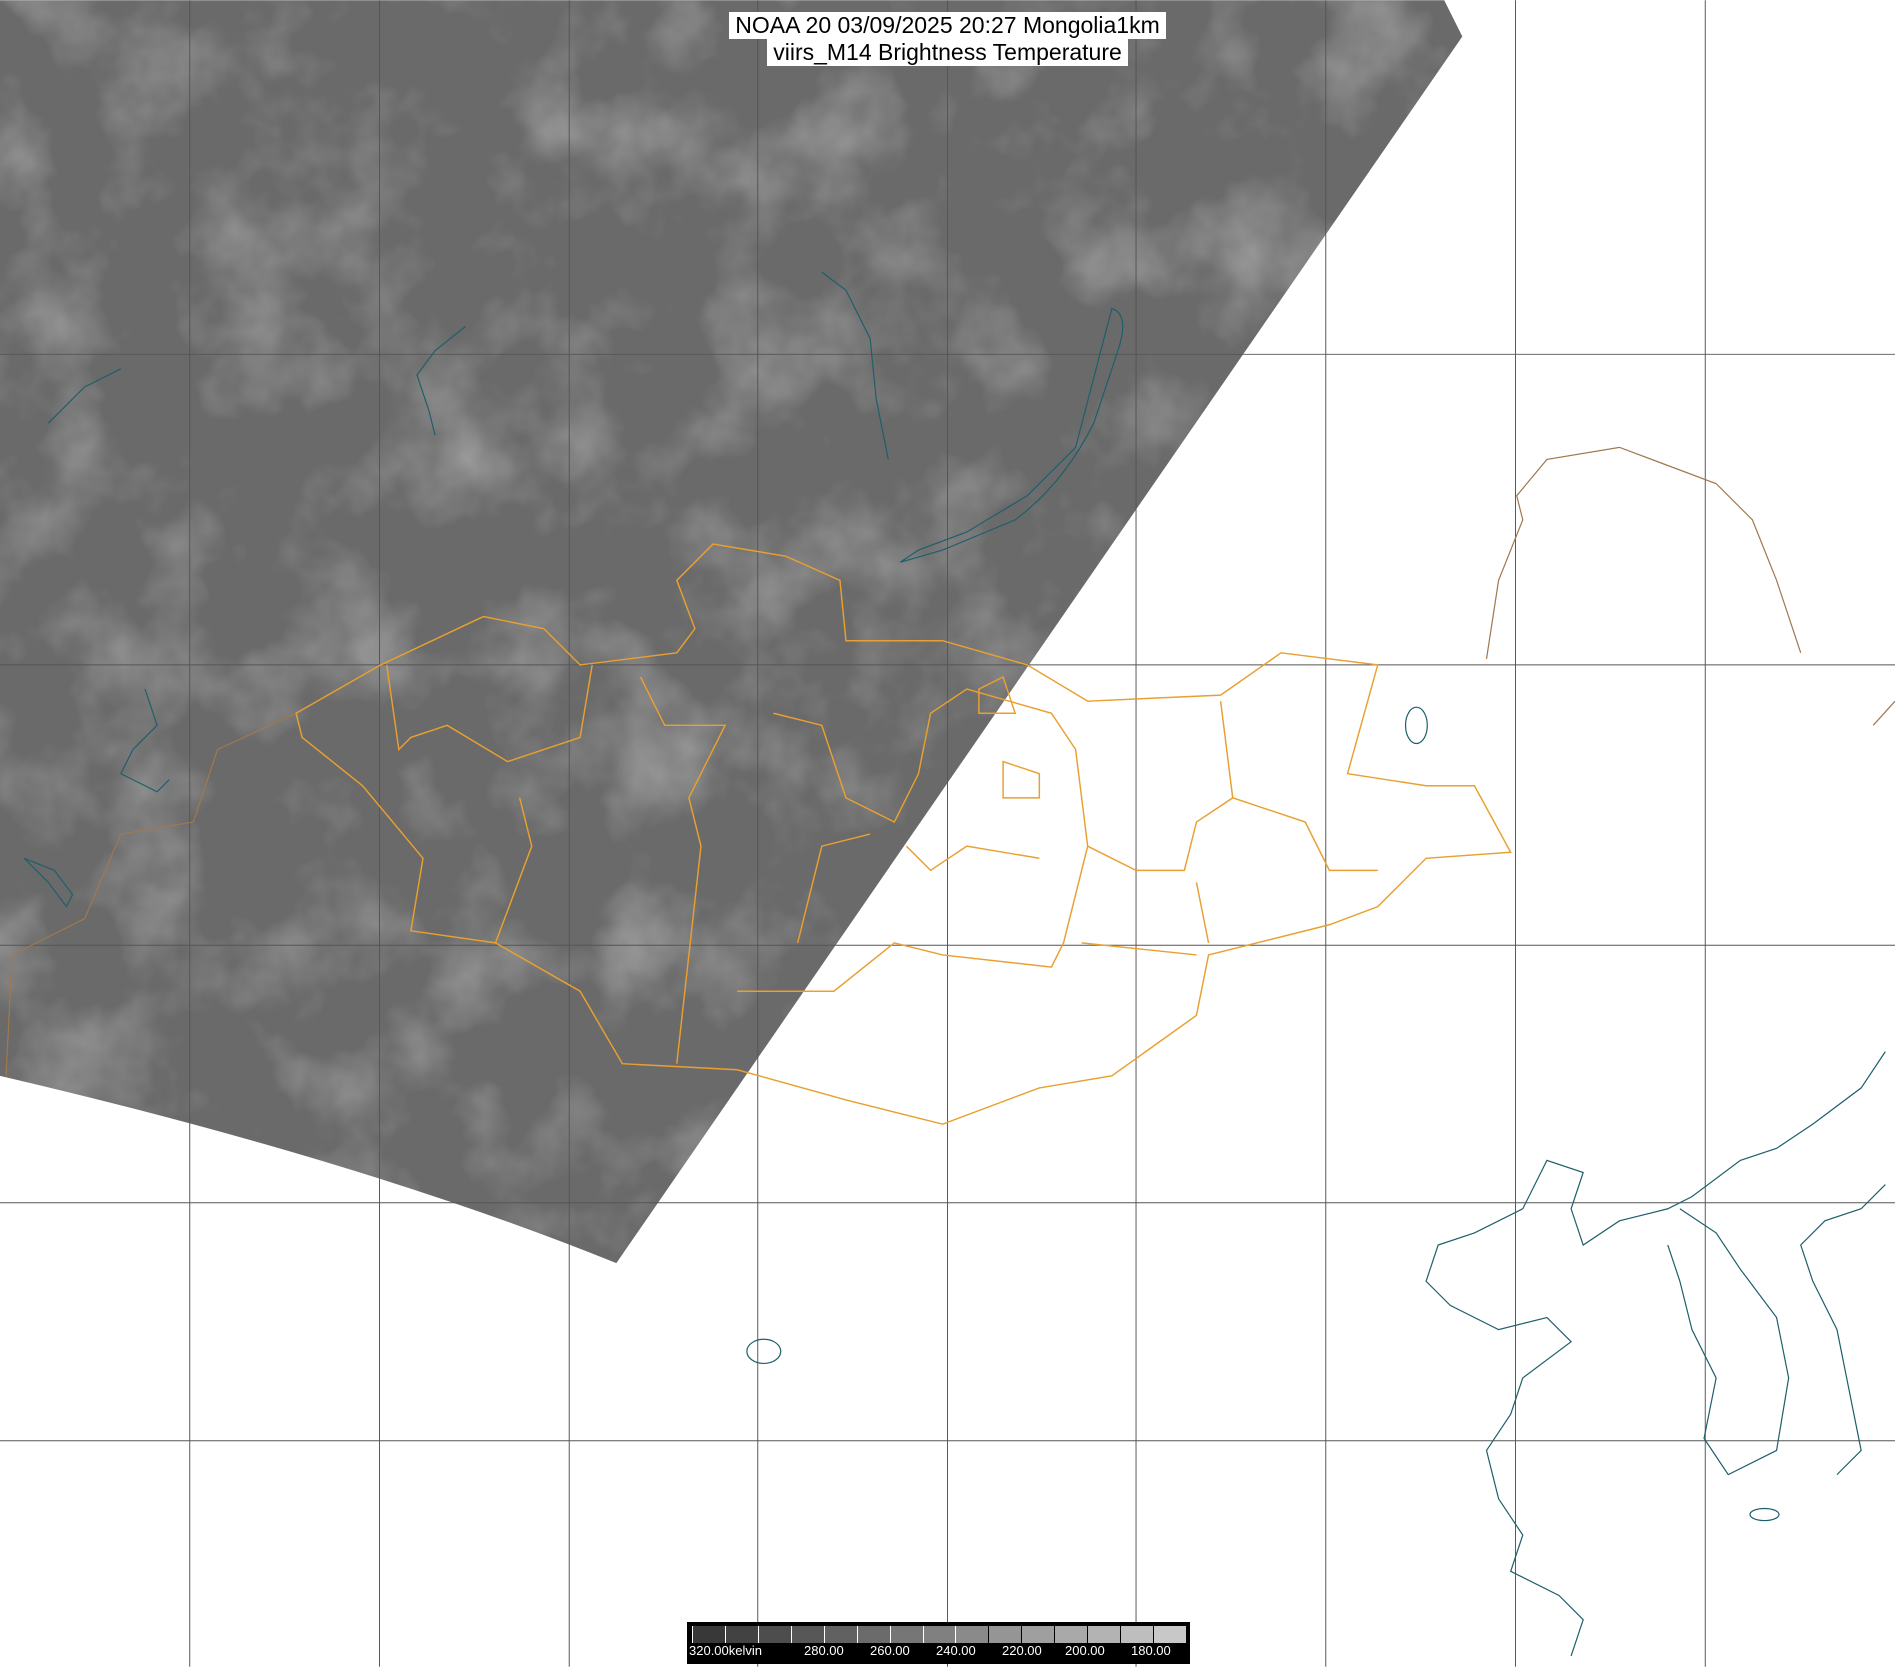 The width and height of the screenshot is (1895, 1667). What do you see at coordinates (890, 1650) in the screenshot?
I see `colorbar-label: 260.00` at bounding box center [890, 1650].